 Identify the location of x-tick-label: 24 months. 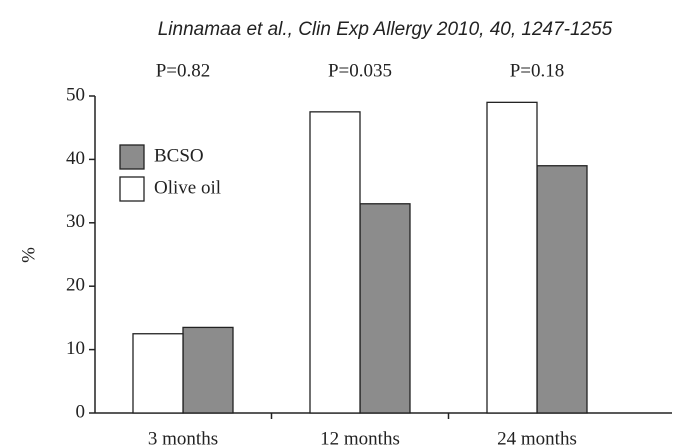
(537, 438).